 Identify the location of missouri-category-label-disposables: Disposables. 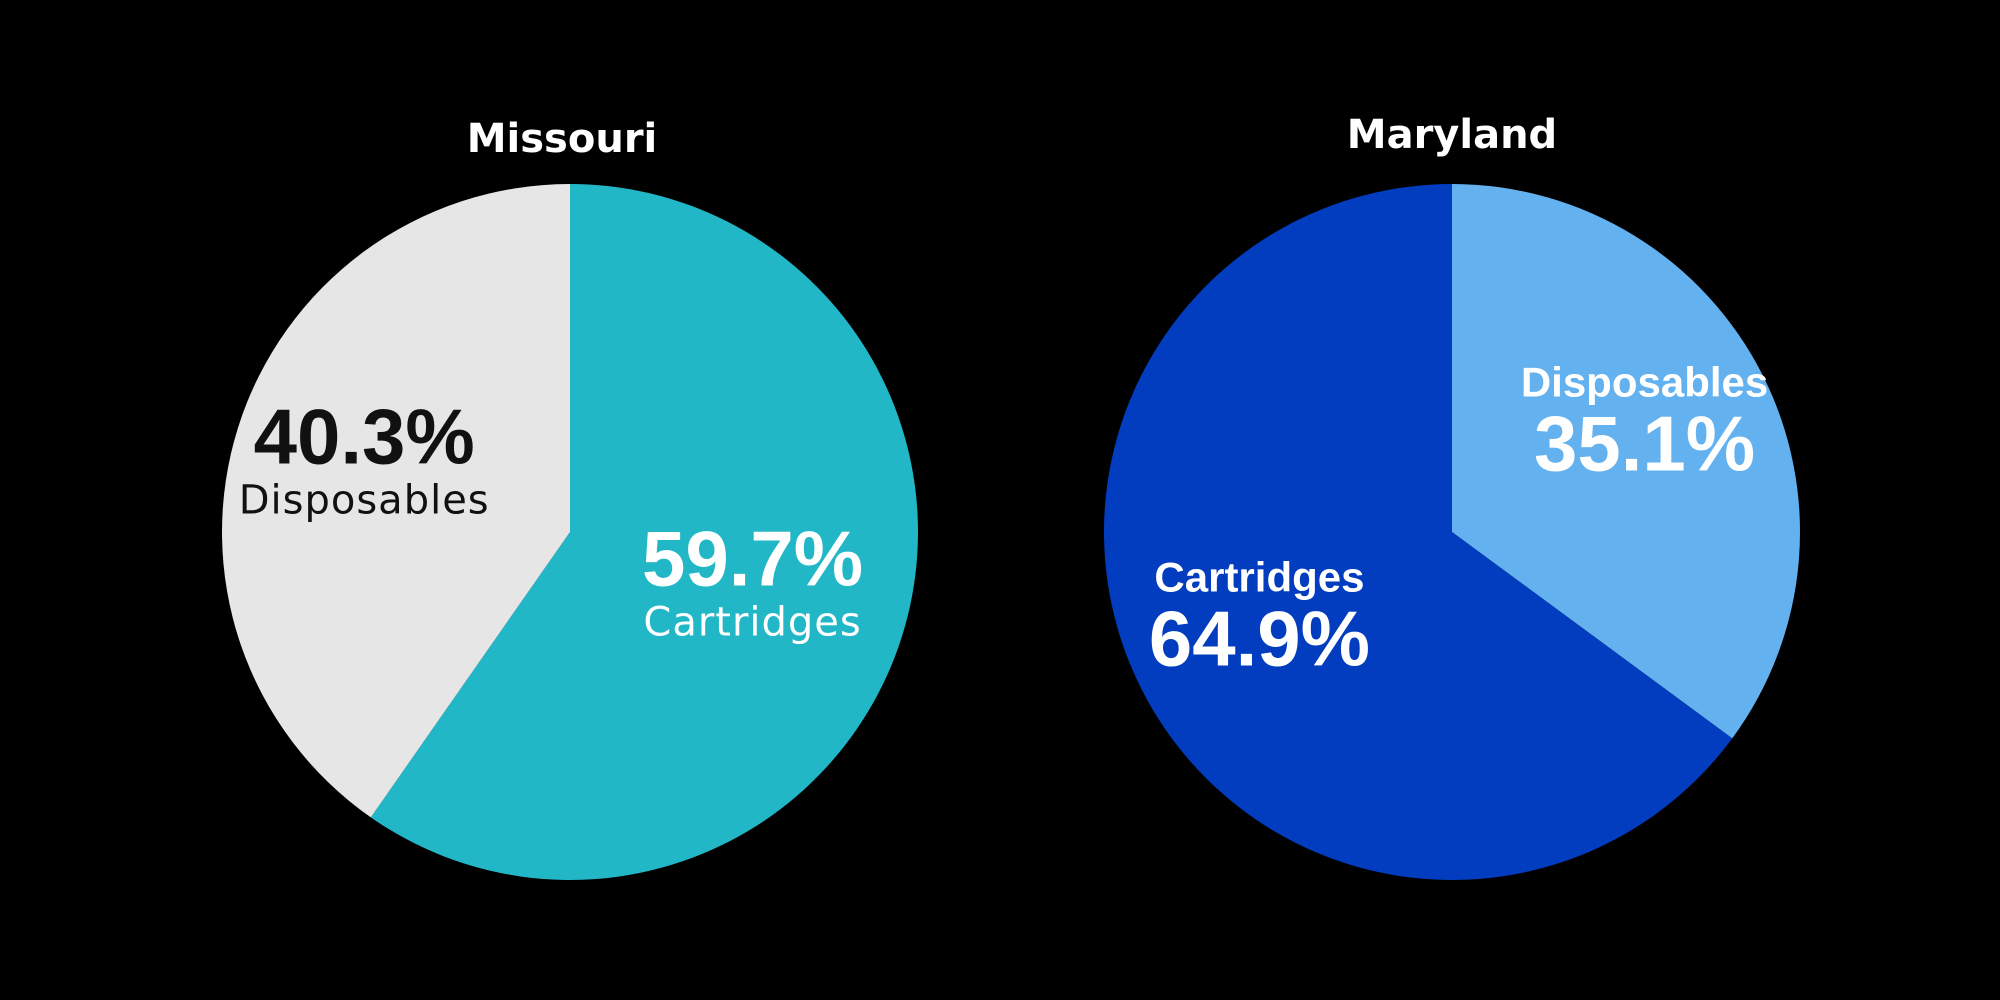
(364, 500).